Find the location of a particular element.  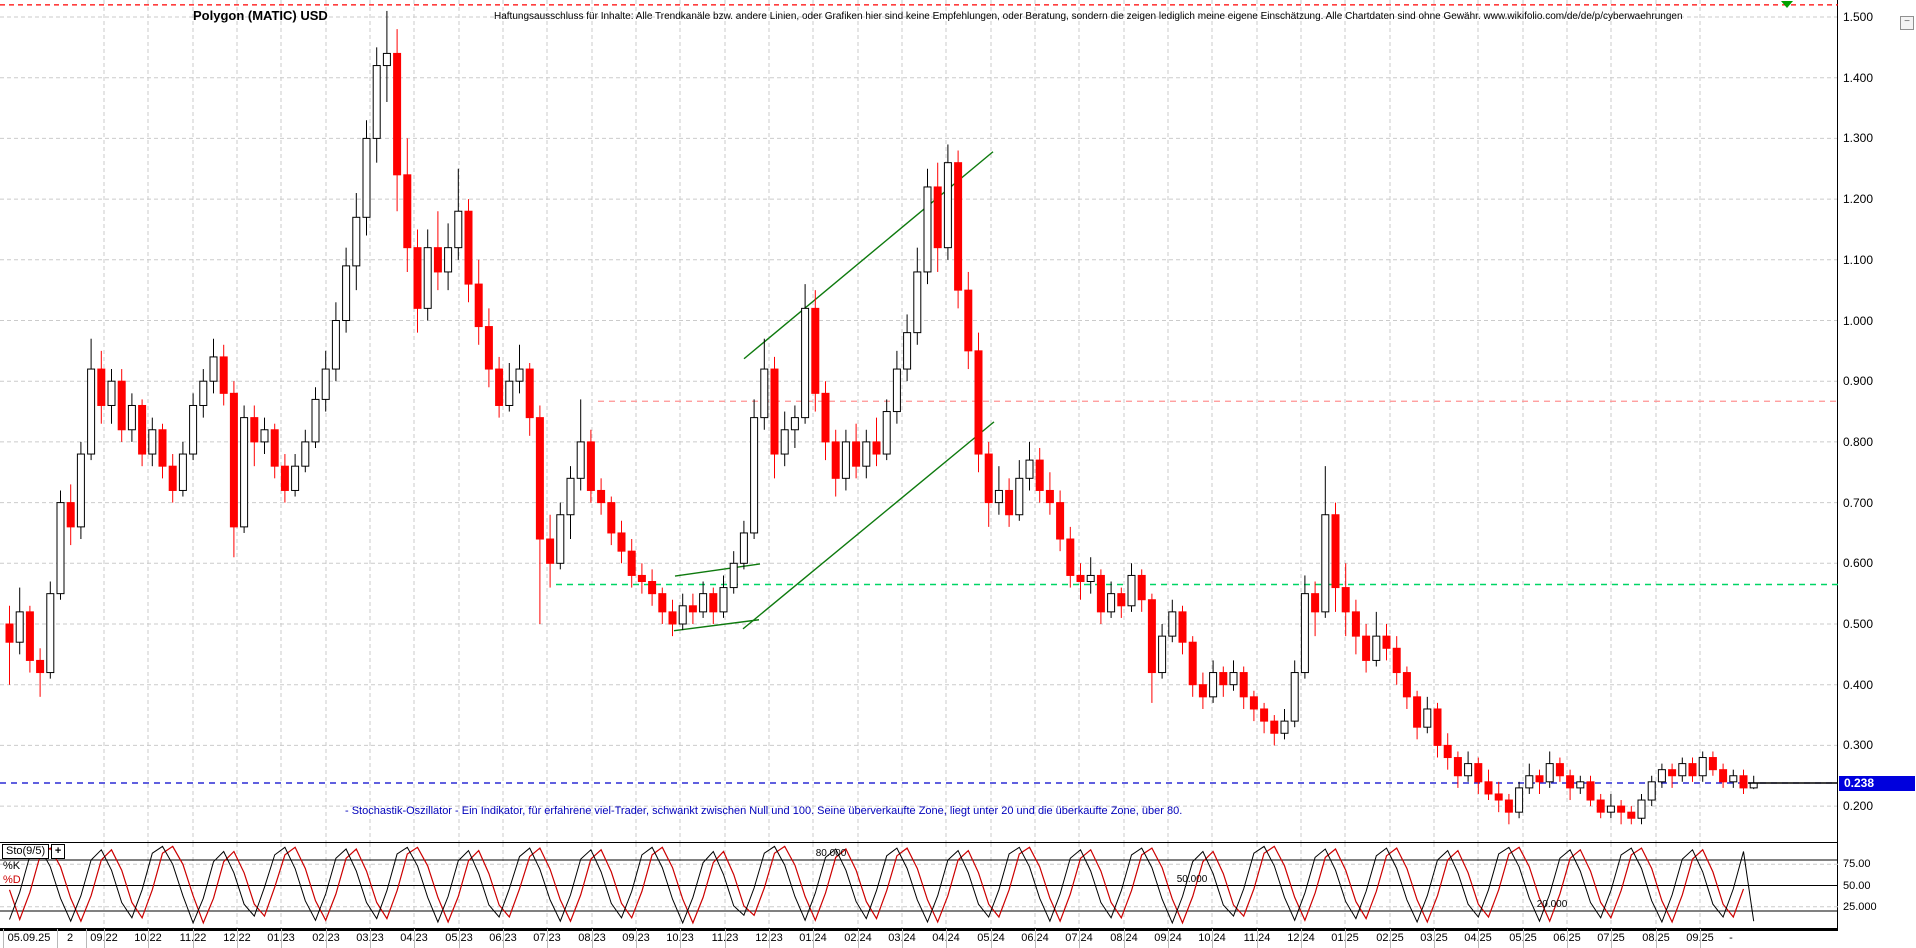

latest-candle-marker-icon is located at coordinates (1787, 4).